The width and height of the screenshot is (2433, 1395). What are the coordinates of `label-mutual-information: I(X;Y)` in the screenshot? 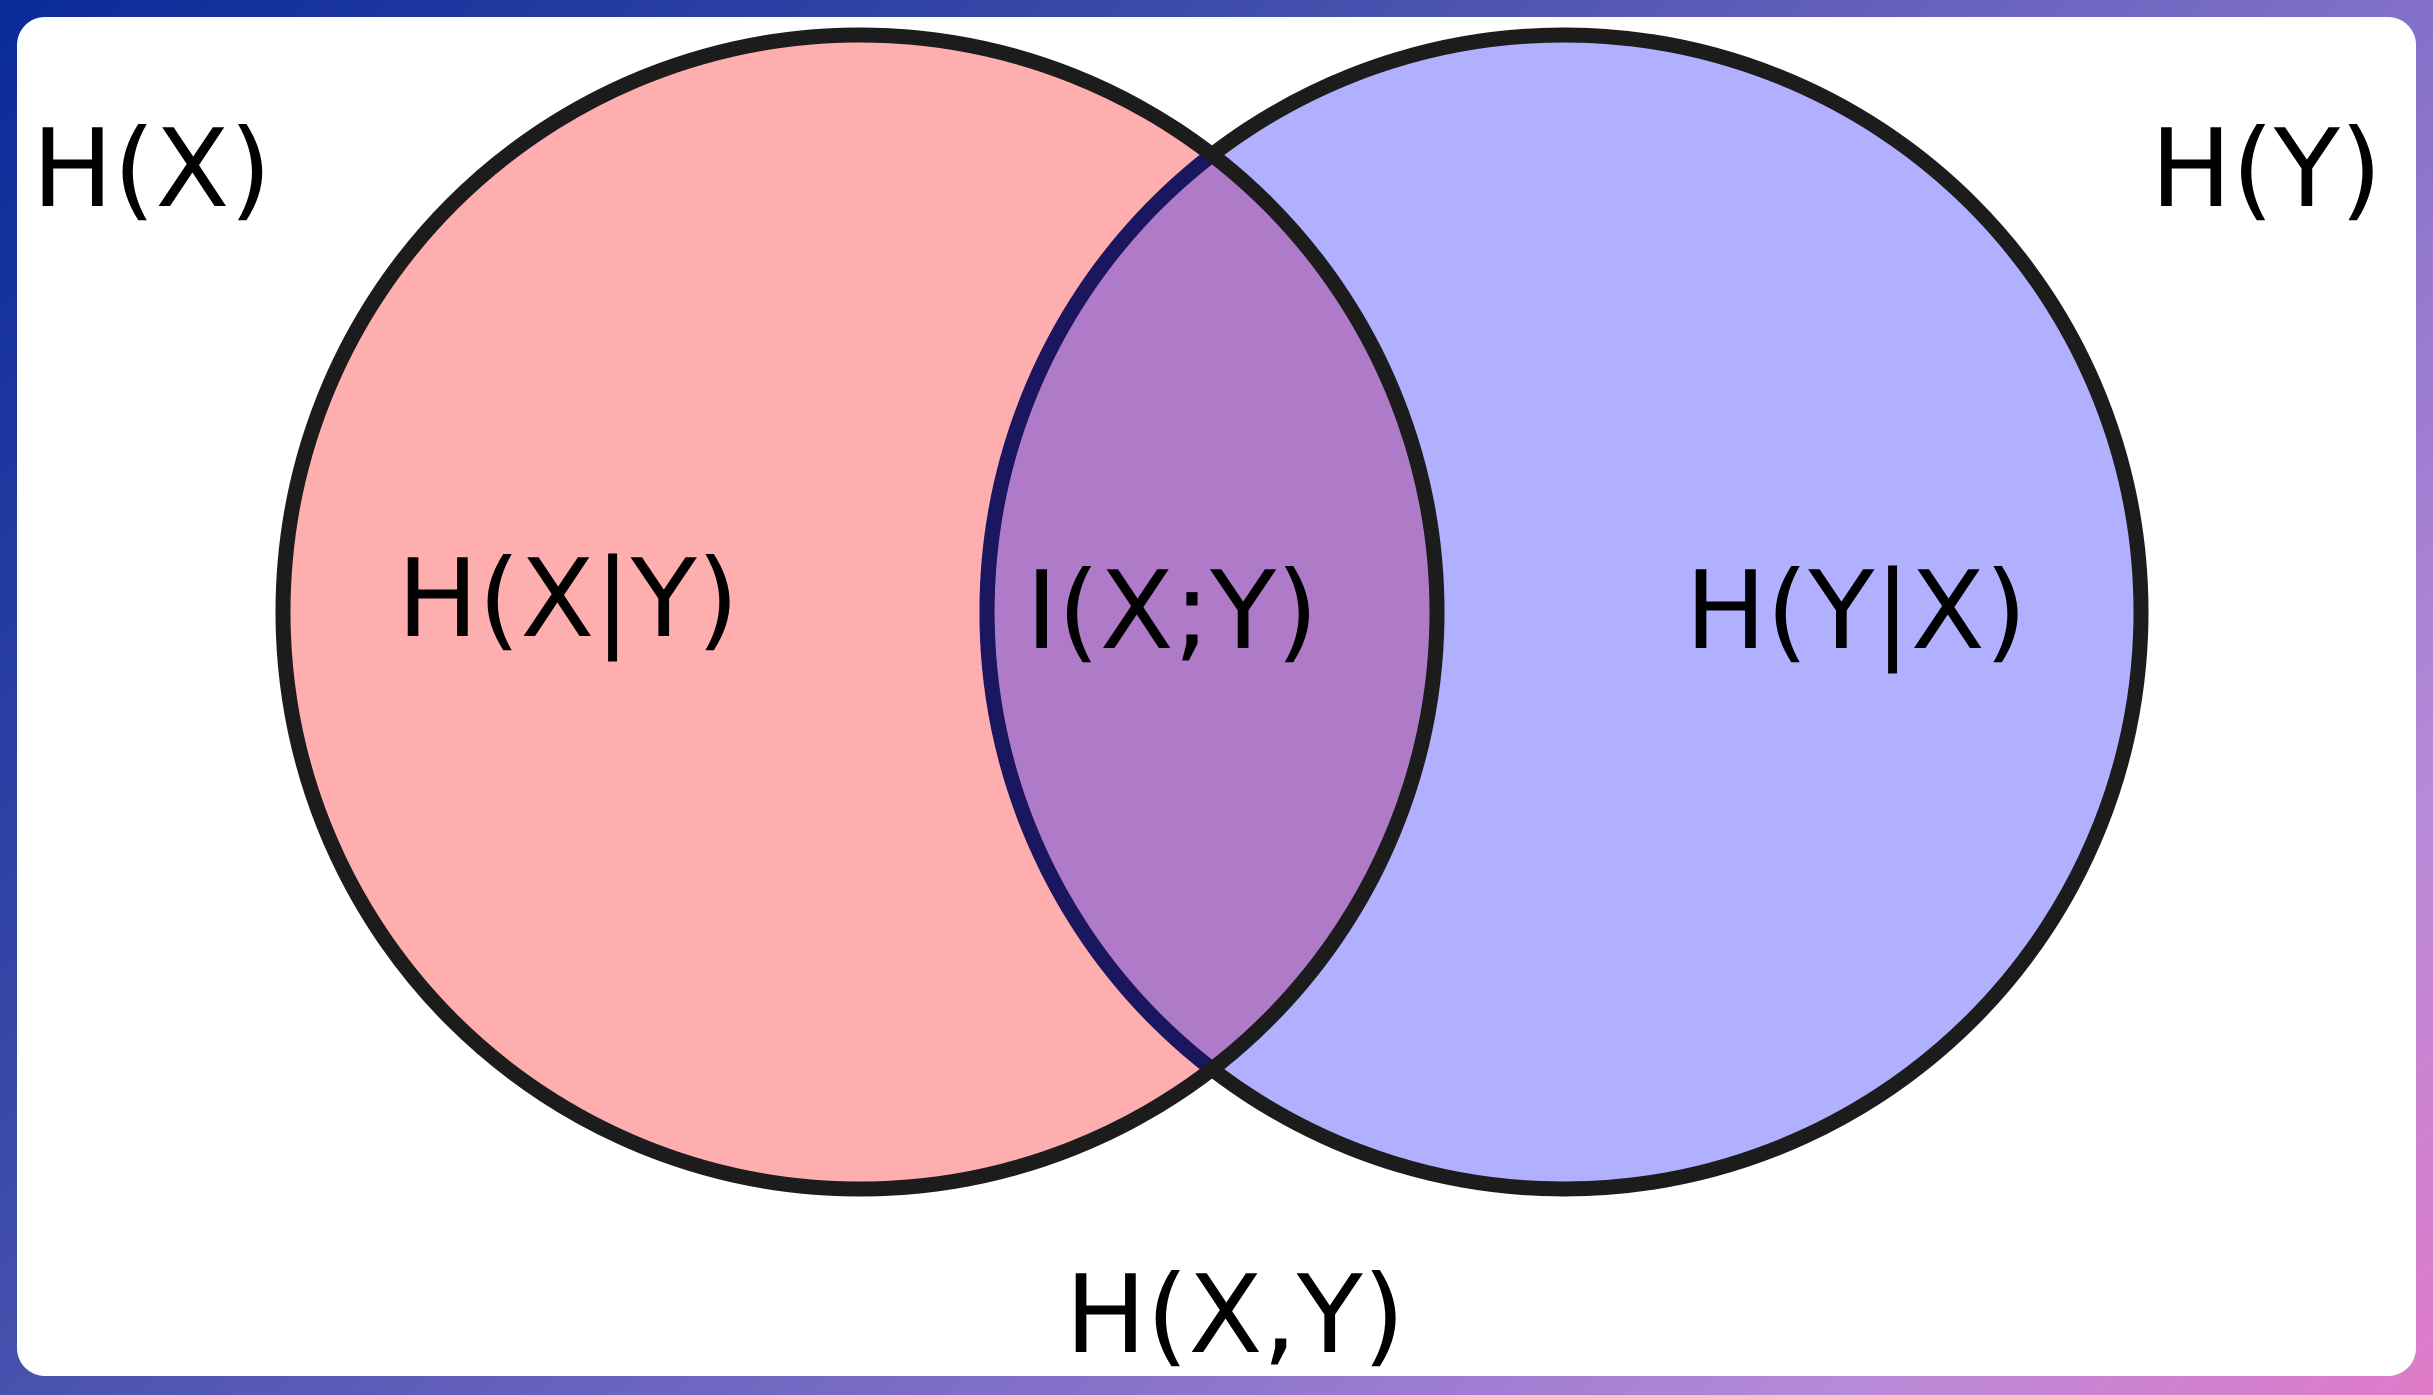 It's located at (1172, 611).